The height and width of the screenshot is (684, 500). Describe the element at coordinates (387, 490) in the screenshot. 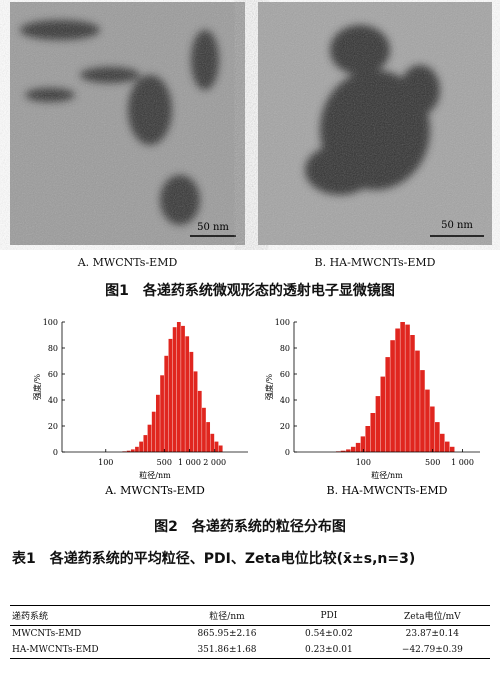

I see `chart-caption: B. HA-MWCNTs-EMD` at that location.